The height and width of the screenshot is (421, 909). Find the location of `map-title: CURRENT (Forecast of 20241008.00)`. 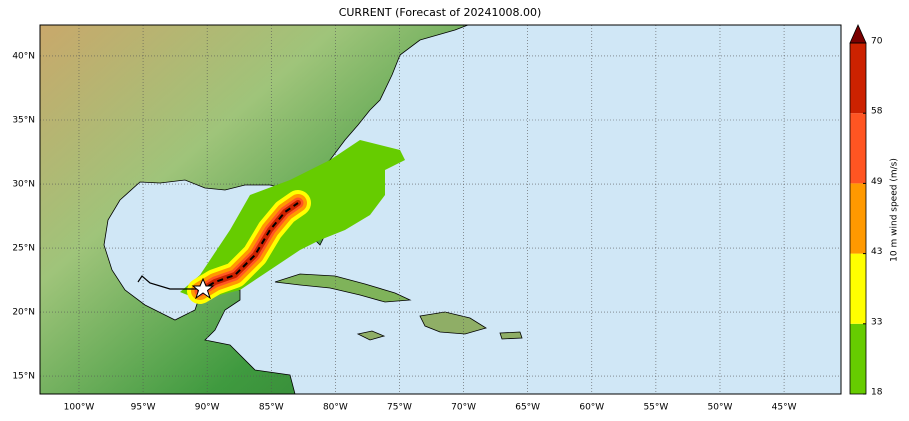

map-title: CURRENT (Forecast of 20241008.00) is located at coordinates (440, 12).